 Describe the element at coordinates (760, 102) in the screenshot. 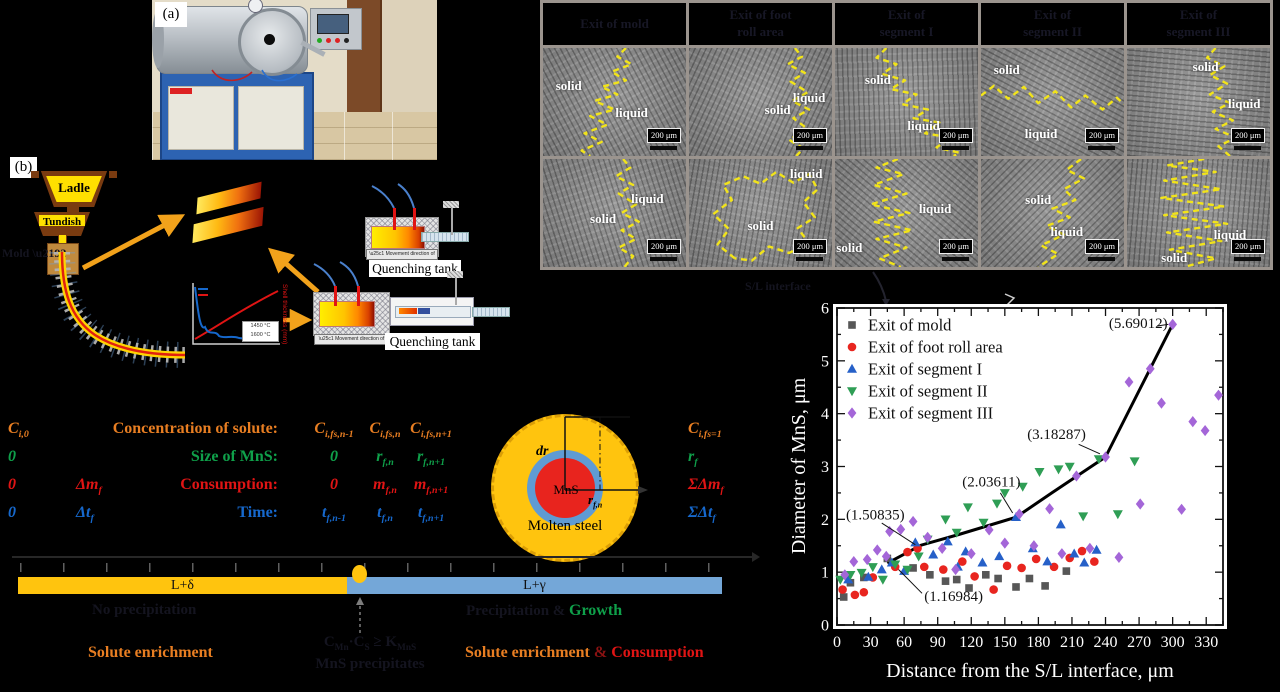

I see `micrograph-cell-2: solid liquid 200 μm` at that location.